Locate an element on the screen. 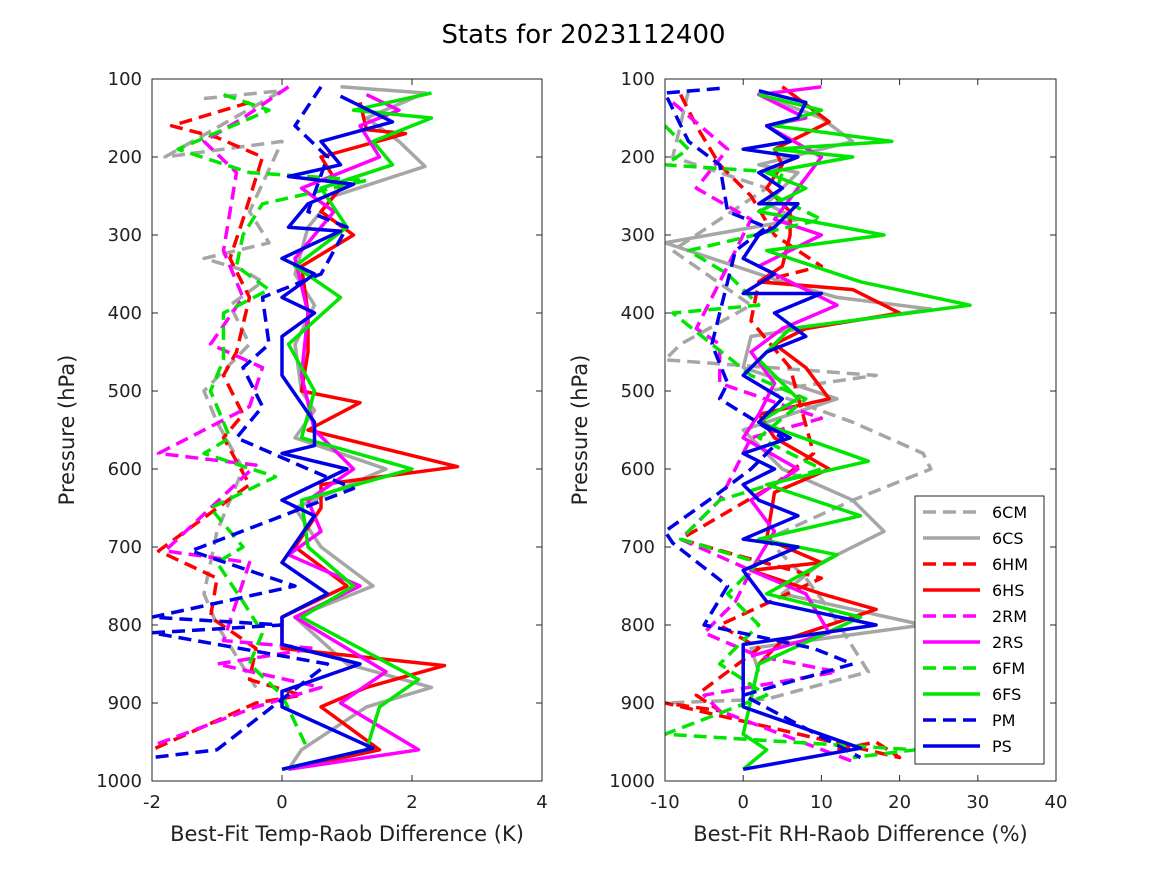  x-tick-label: -10 is located at coordinates (664, 802).